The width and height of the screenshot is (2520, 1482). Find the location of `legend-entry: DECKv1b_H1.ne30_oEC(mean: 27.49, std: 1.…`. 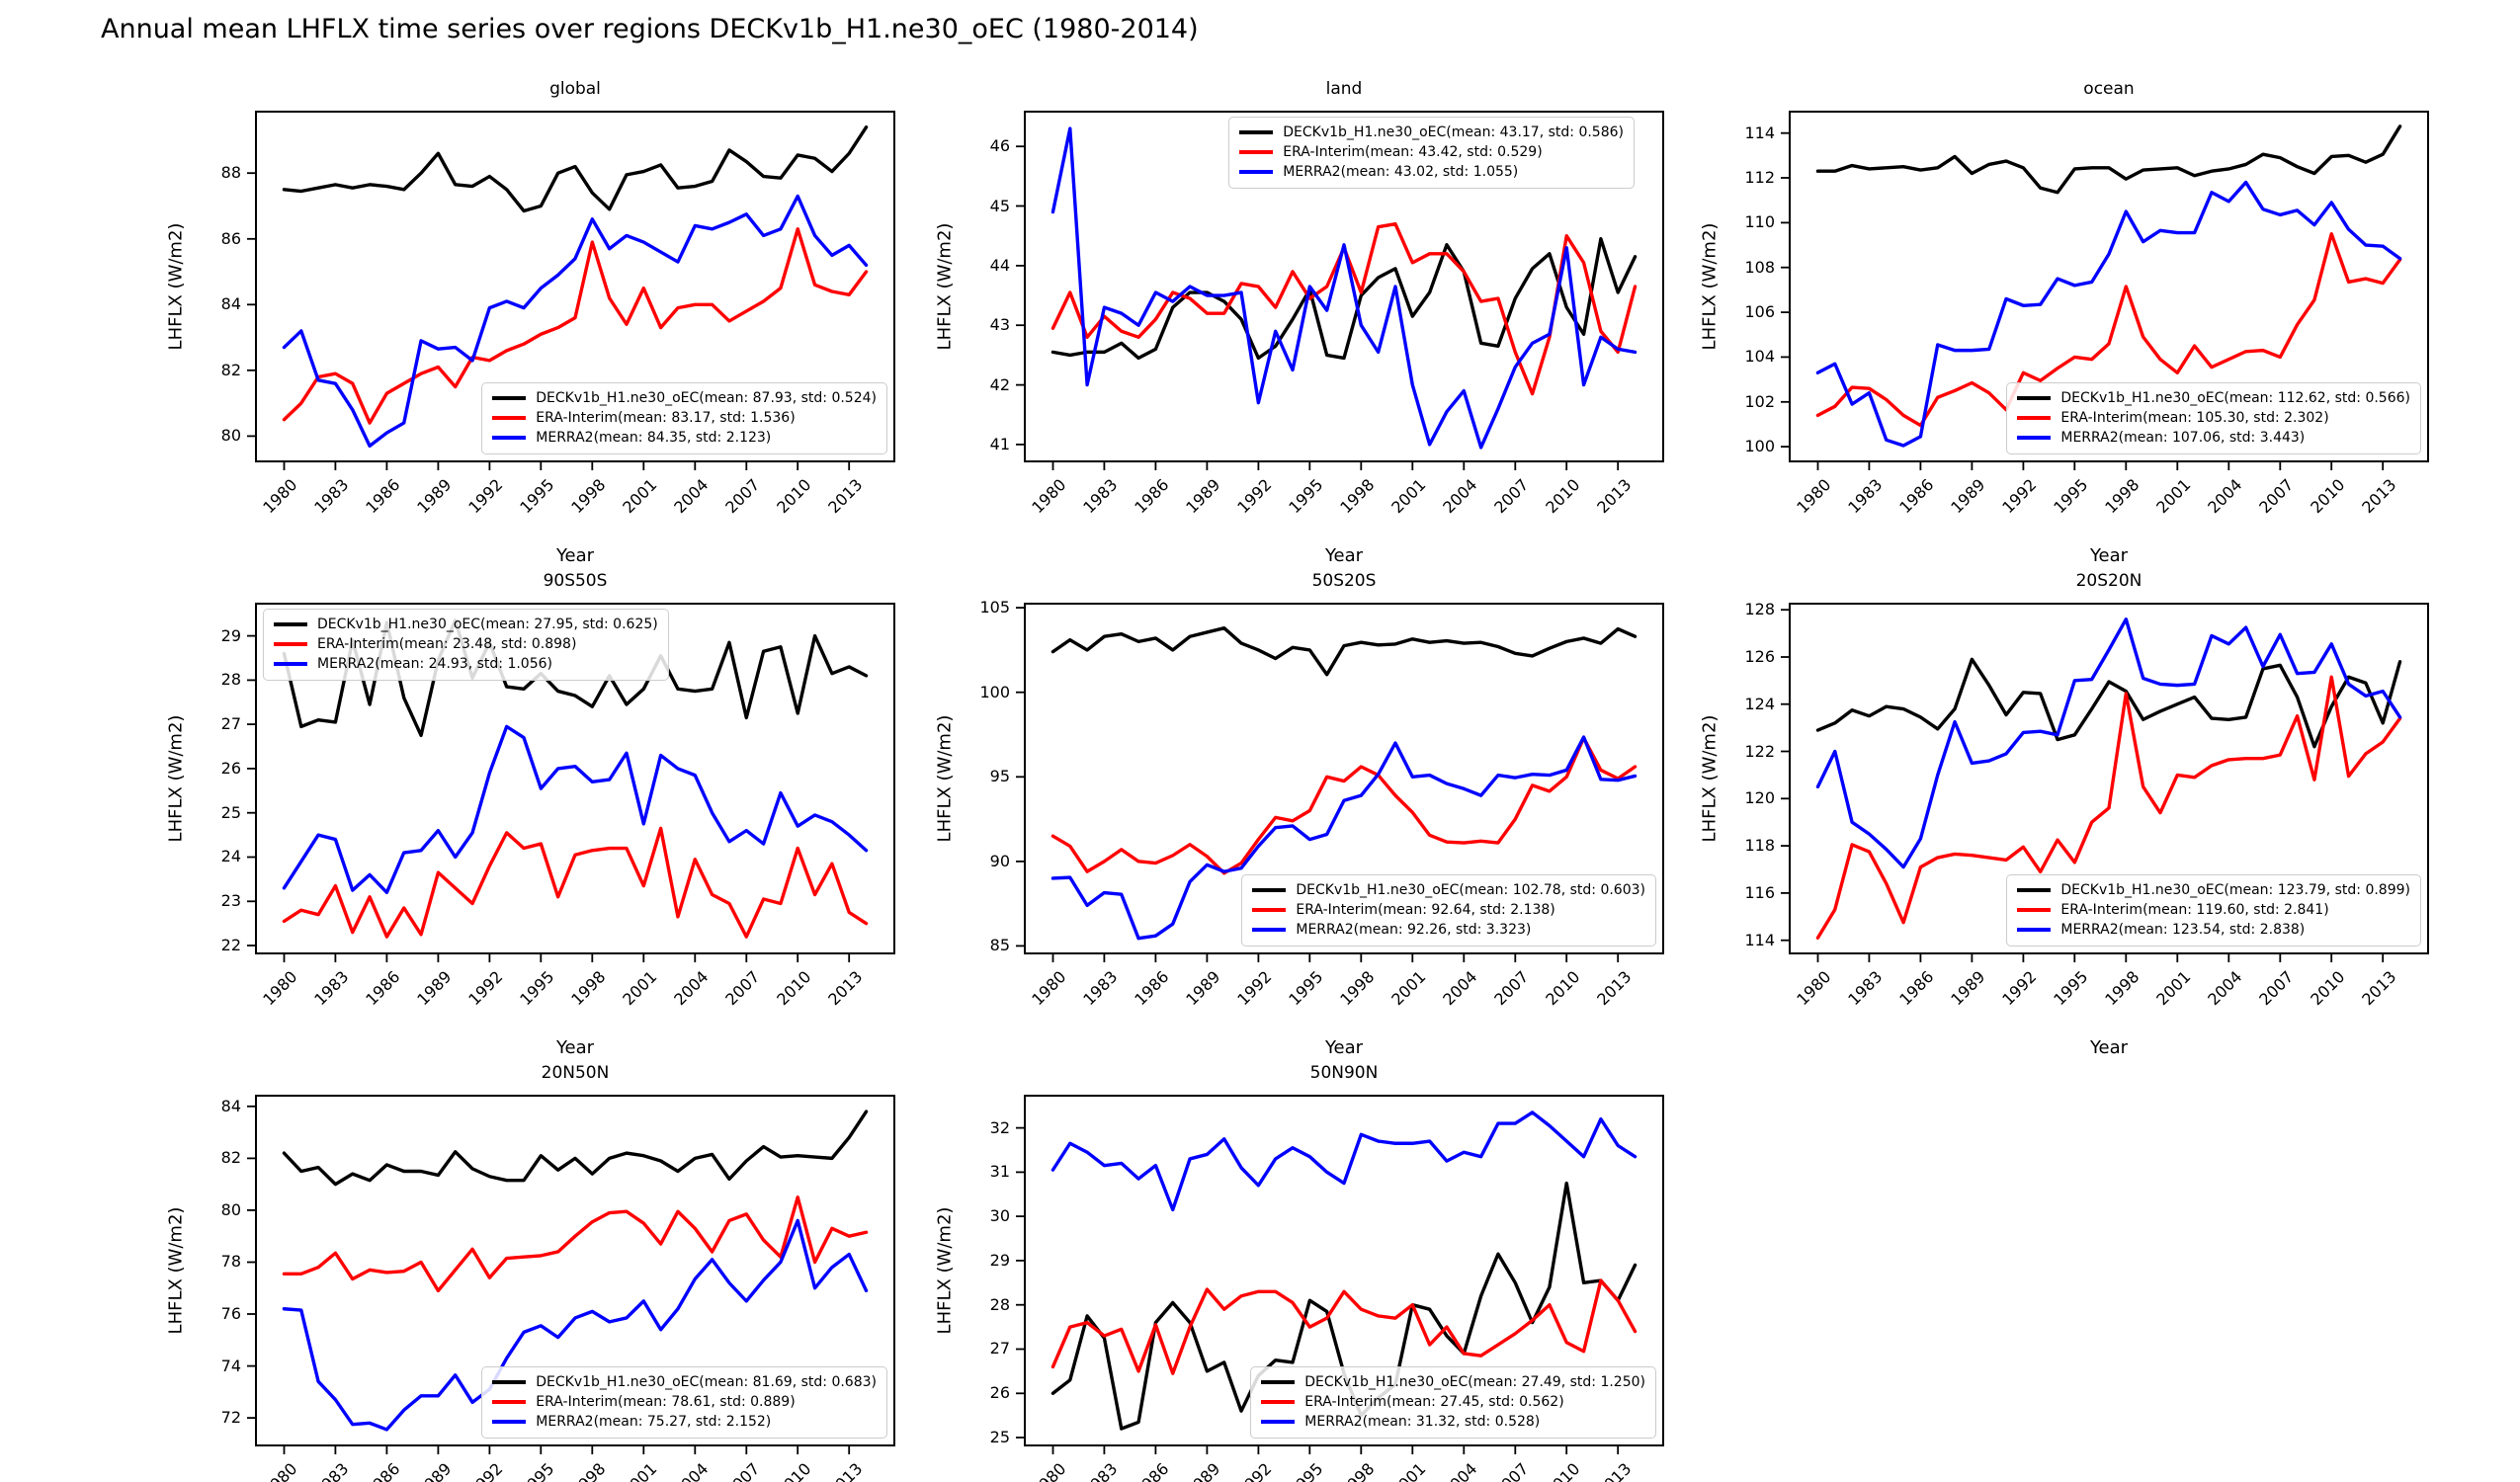

legend-entry: DECKv1b_H1.ne30_oEC(mean: 27.49, std: 1.… is located at coordinates (1453, 1382).